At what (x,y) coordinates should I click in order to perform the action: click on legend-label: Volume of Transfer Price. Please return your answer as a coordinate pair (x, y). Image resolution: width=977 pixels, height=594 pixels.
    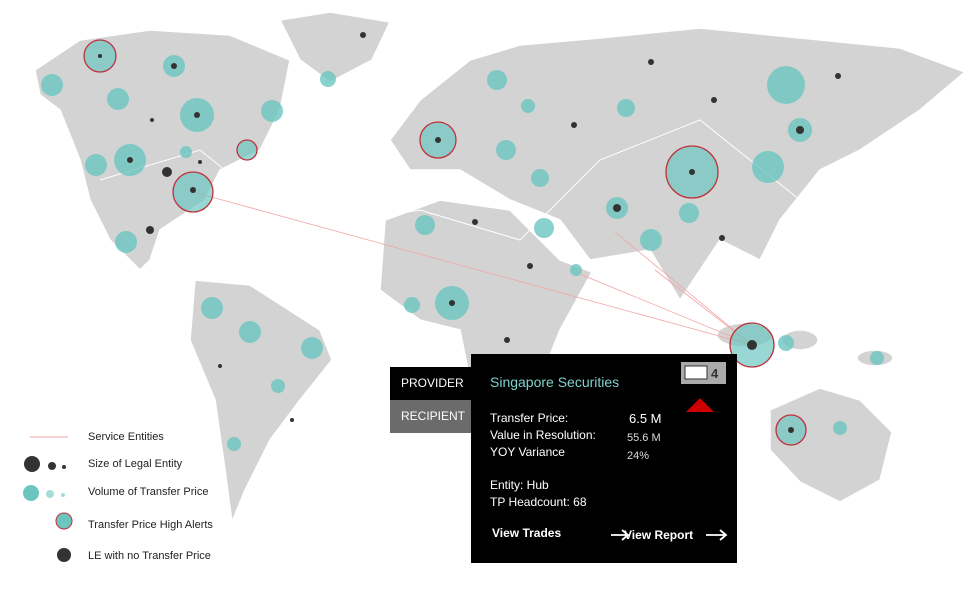
    Looking at the image, I should click on (148, 492).